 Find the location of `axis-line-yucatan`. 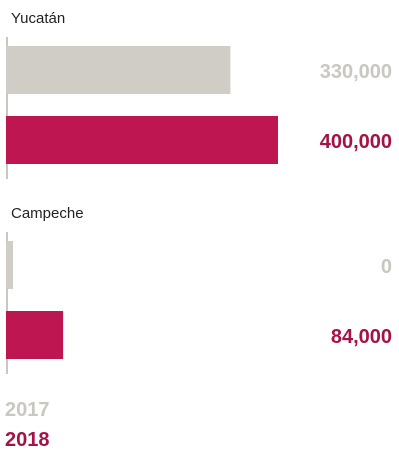

axis-line-yucatan is located at coordinates (7, 108).